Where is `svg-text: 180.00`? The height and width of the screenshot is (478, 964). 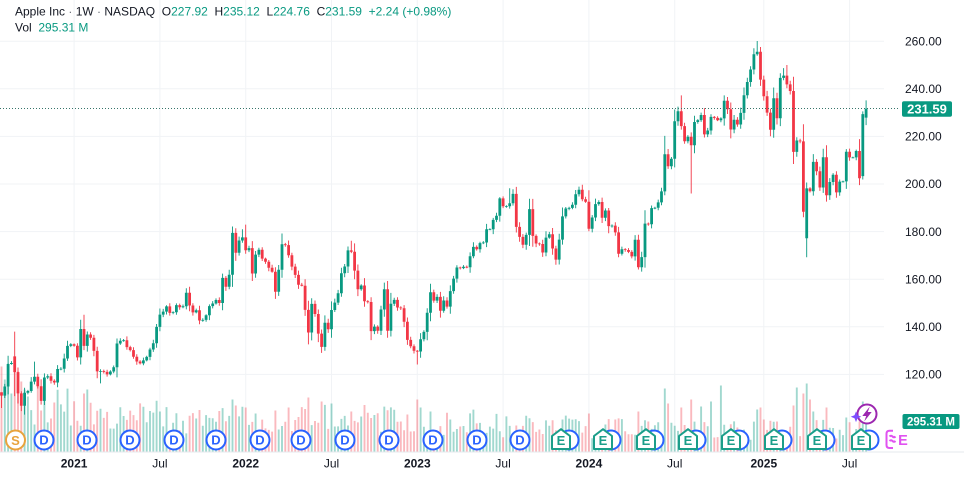 svg-text: 180.00 is located at coordinates (923, 232).